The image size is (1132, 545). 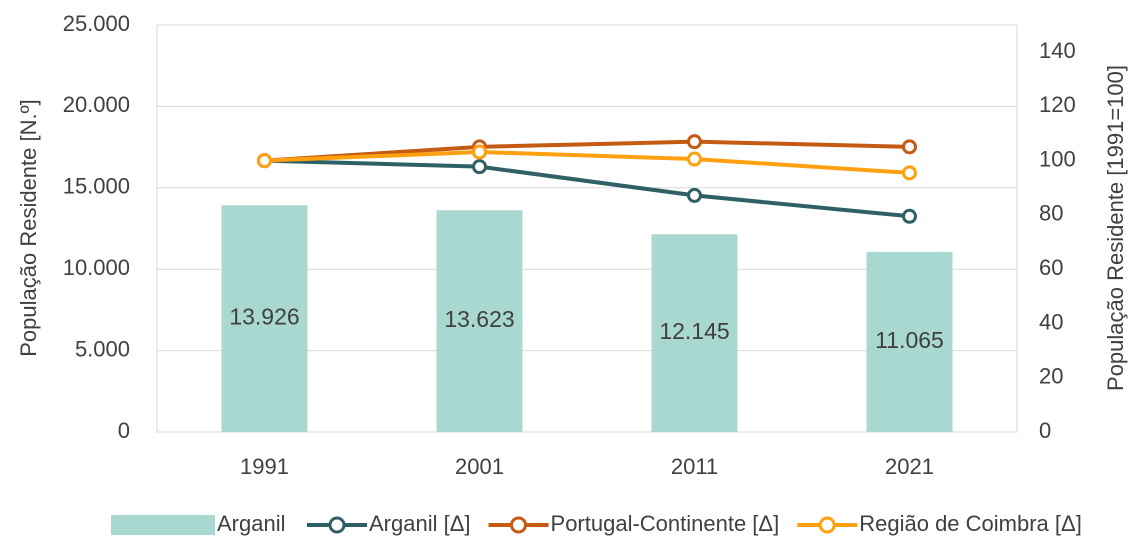 What do you see at coordinates (102, 348) in the screenshot?
I see `y-tick-label: 5.000` at bounding box center [102, 348].